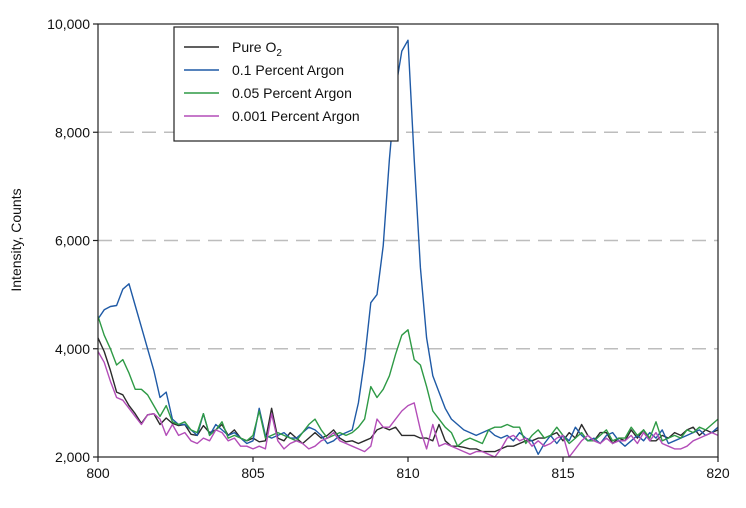  What do you see at coordinates (72, 132) in the screenshot?
I see `y-tick-label-3: 8,000` at bounding box center [72, 132].